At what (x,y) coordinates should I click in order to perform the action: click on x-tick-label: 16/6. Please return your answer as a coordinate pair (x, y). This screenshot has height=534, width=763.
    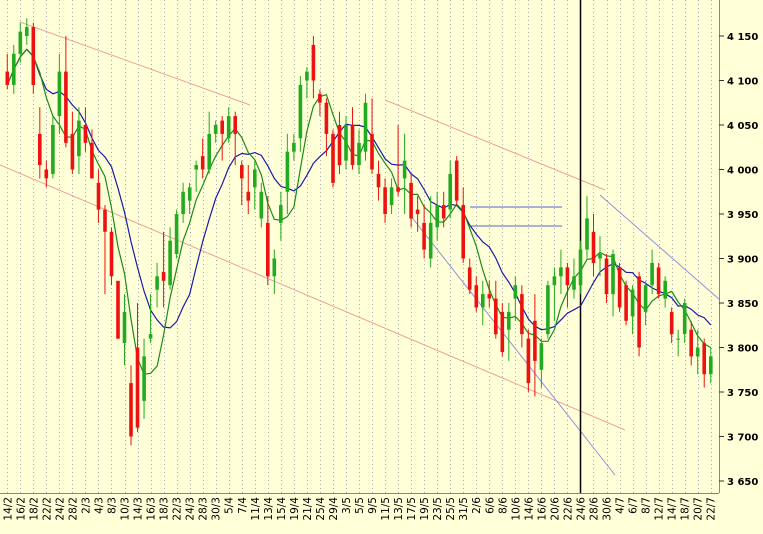
    Looking at the image, I should click on (542, 509).